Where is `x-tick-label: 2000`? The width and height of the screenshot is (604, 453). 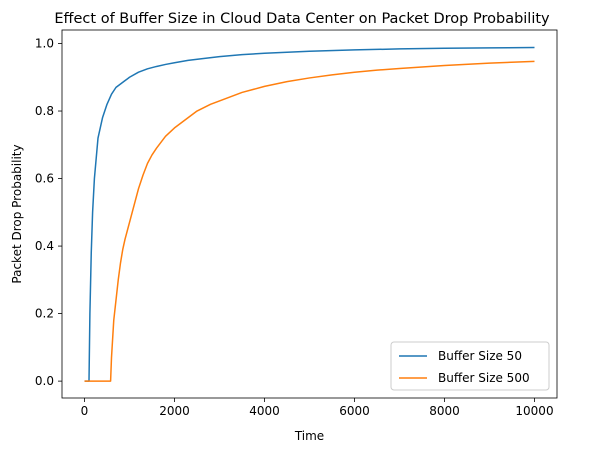
x-tick-label: 2000 is located at coordinates (174, 411).